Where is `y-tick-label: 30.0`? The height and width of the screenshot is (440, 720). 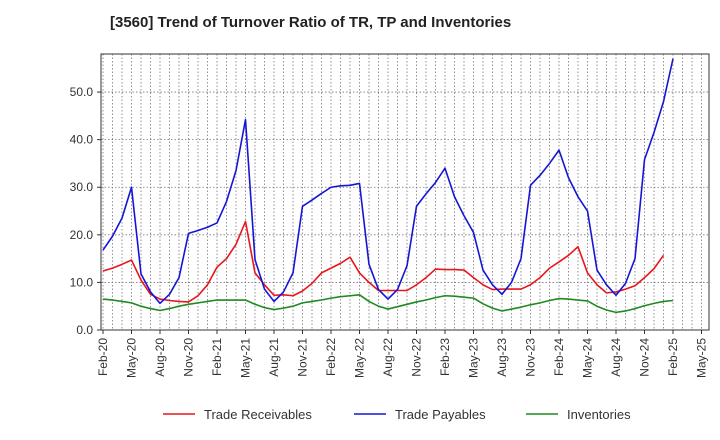
y-tick-label: 30.0 is located at coordinates (82, 187).